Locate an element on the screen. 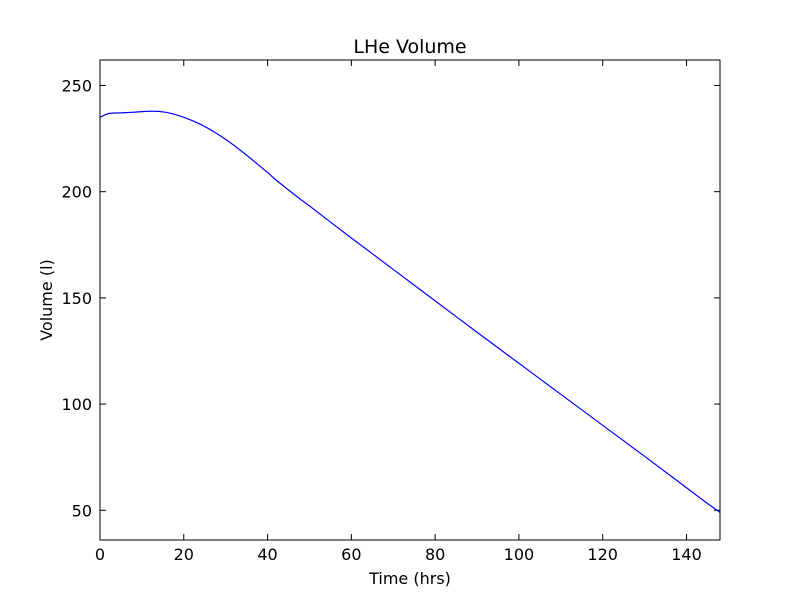 This screenshot has height=600, width=800. x-tick-label: 80 is located at coordinates (435, 554).